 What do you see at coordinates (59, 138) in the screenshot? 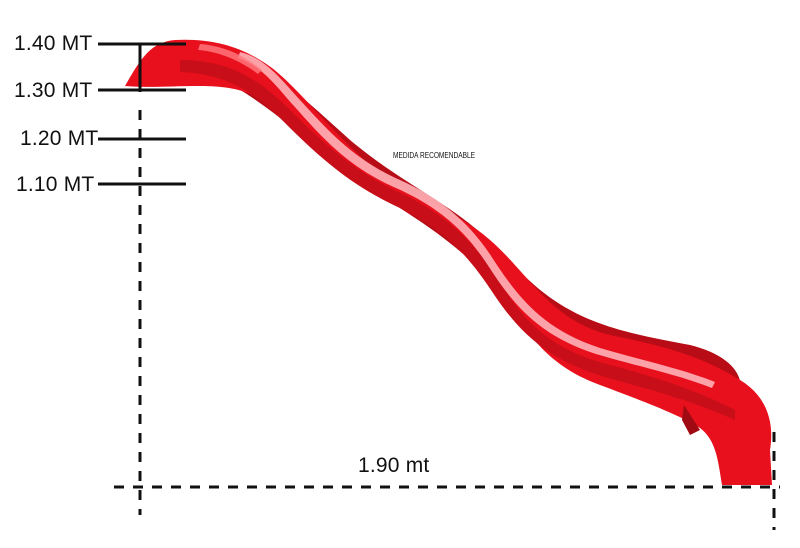
I see `height-label-1-20: 1.20 MT` at bounding box center [59, 138].